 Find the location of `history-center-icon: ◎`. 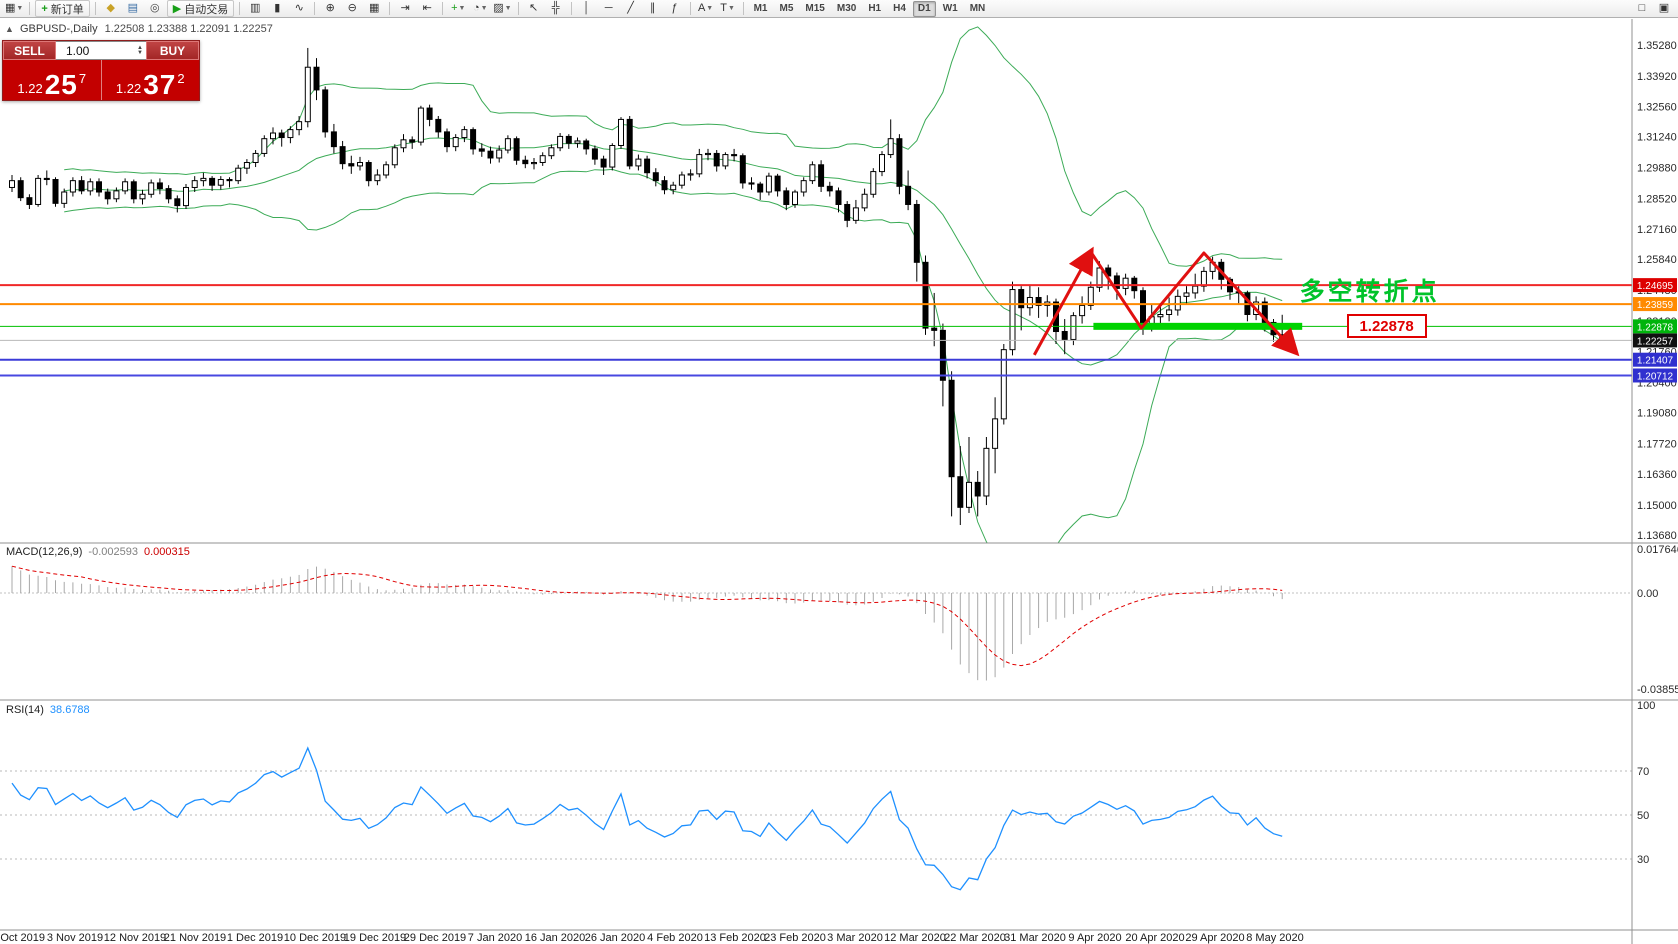

history-center-icon: ◎ is located at coordinates (155, 8).